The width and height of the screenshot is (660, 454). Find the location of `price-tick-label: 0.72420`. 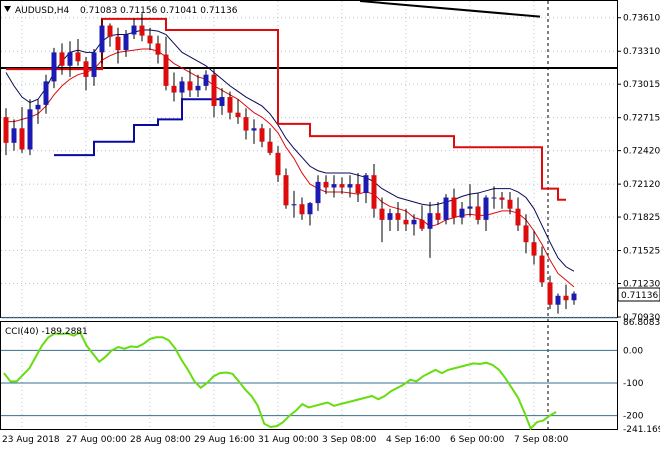

price-tick-label: 0.72420 is located at coordinates (641, 152).